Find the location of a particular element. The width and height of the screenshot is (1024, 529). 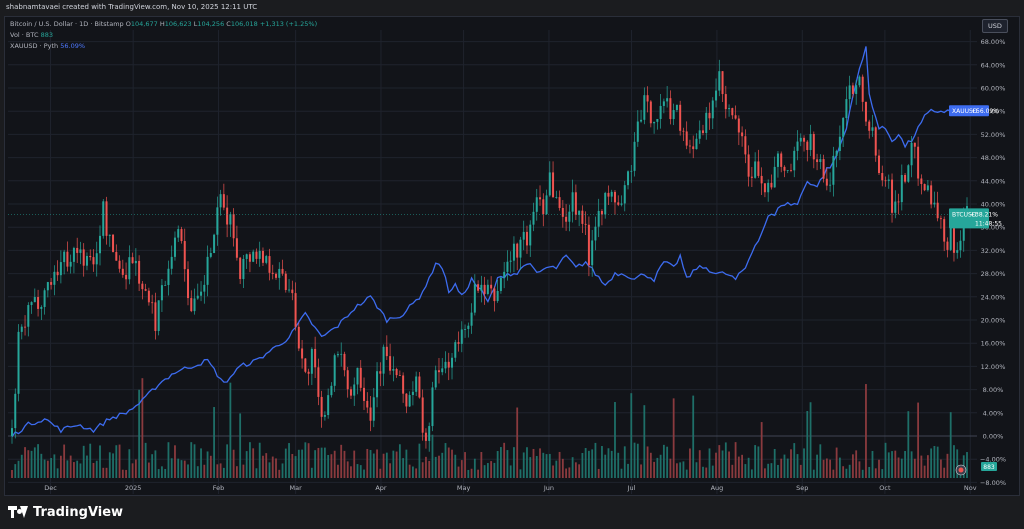

y-axis-label: 20.00% is located at coordinates (993, 321).